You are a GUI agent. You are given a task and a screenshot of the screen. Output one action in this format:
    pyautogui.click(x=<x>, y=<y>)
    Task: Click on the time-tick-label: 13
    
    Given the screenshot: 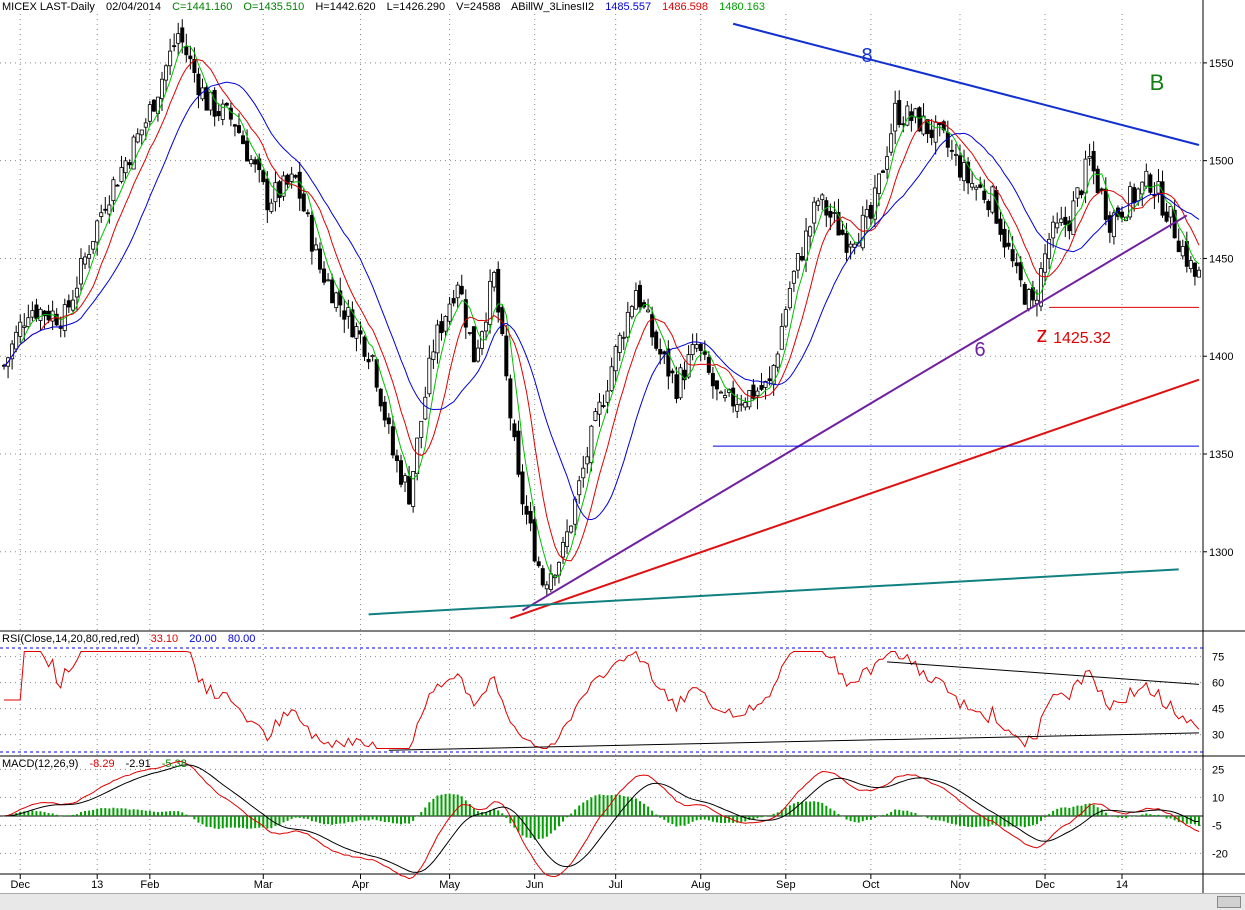 What is the action you would take?
    pyautogui.click(x=97, y=885)
    